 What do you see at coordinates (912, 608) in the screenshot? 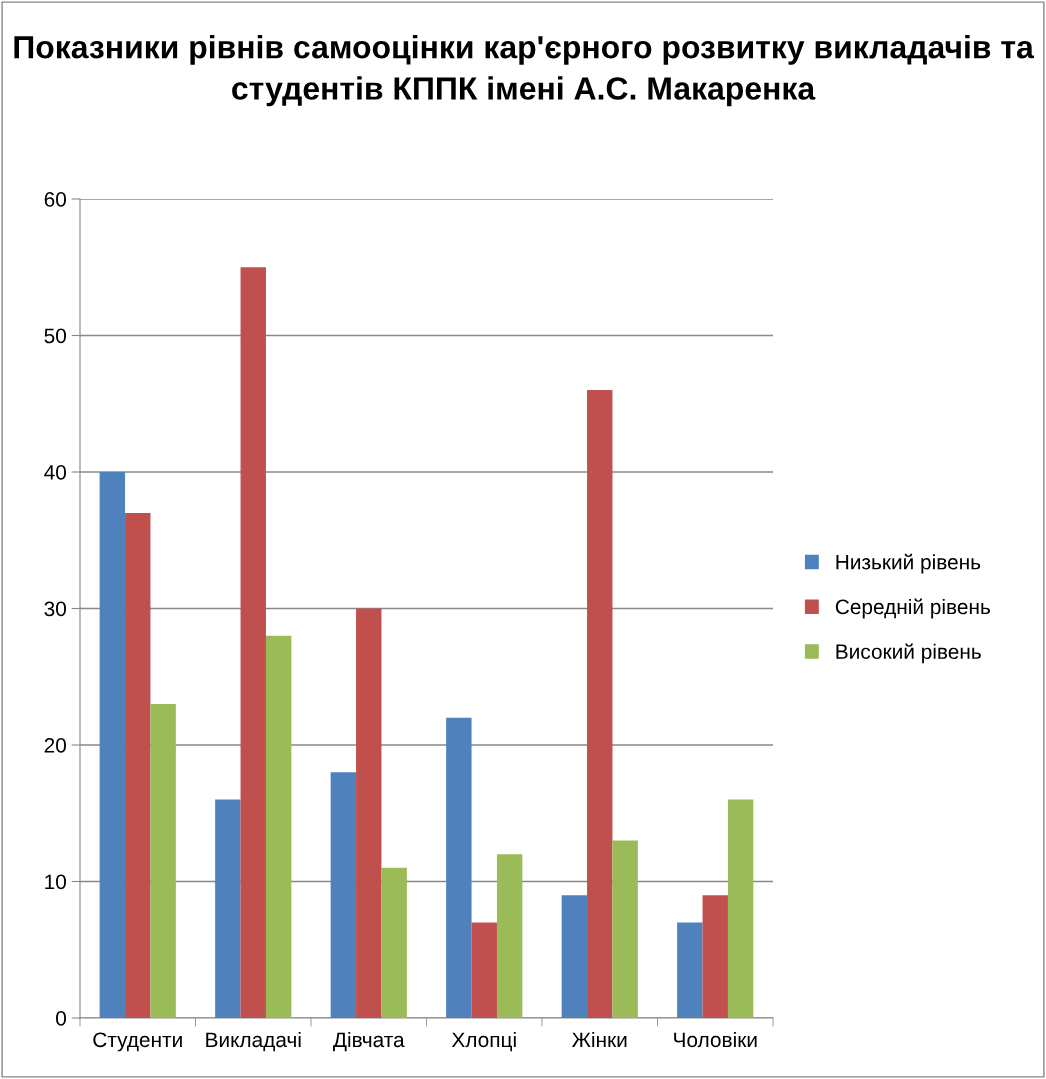
I see `legend-label: Середній рівень` at bounding box center [912, 608].